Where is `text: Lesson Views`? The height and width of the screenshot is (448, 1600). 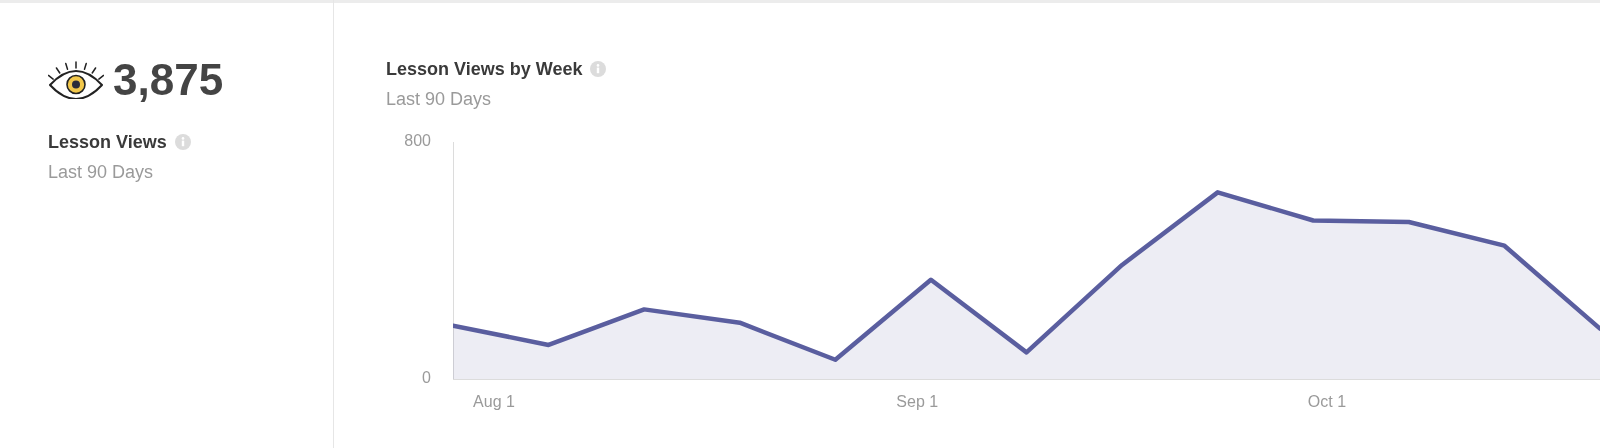 text: Lesson Views is located at coordinates (107, 142).